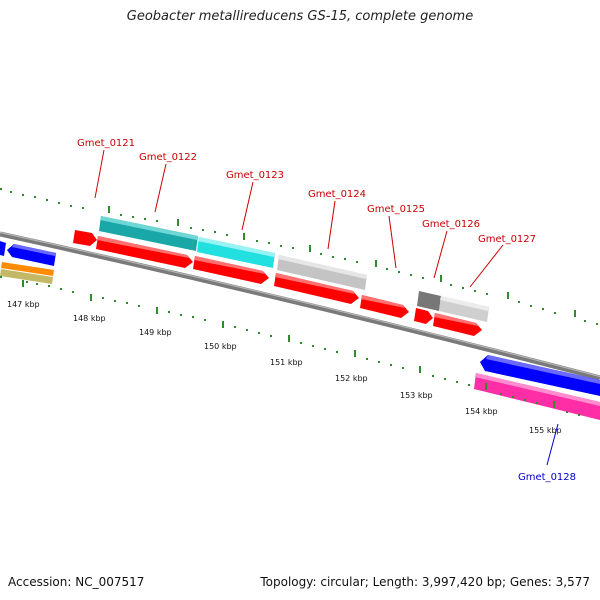 This screenshot has width=600, height=600. Describe the element at coordinates (27, 269) in the screenshot. I see `gene-block-orange` at that location.